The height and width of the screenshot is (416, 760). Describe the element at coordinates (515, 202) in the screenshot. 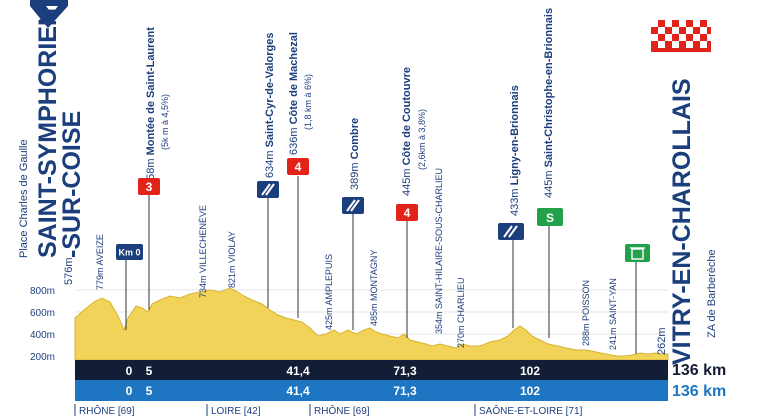

I see `waypoint-alt: 433m` at that location.